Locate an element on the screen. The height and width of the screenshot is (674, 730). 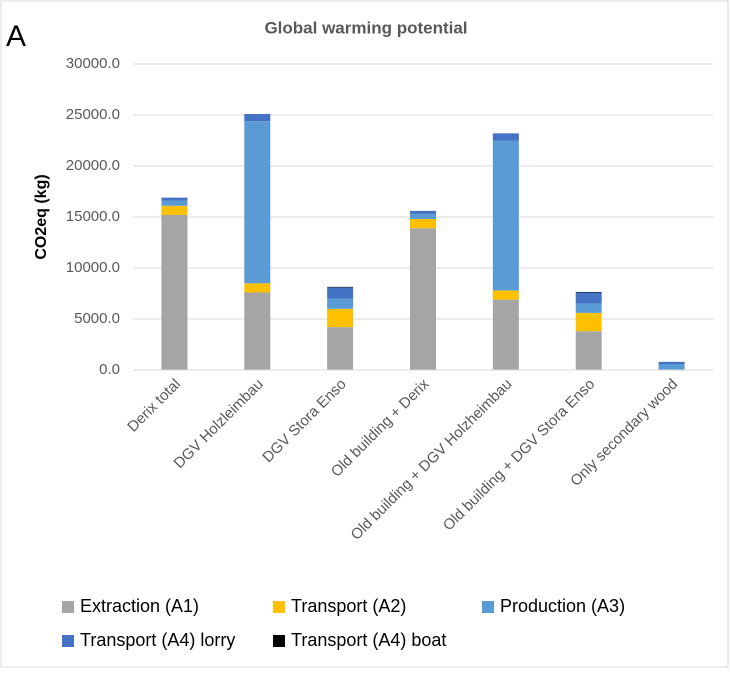
legend-label: Transport (A4) boat is located at coordinates (368, 640).